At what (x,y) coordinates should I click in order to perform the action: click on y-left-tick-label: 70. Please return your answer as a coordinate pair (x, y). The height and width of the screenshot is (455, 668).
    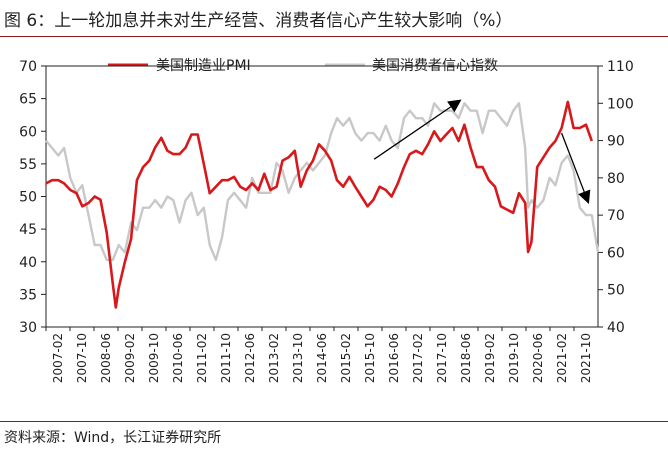
    Looking at the image, I should click on (28, 67).